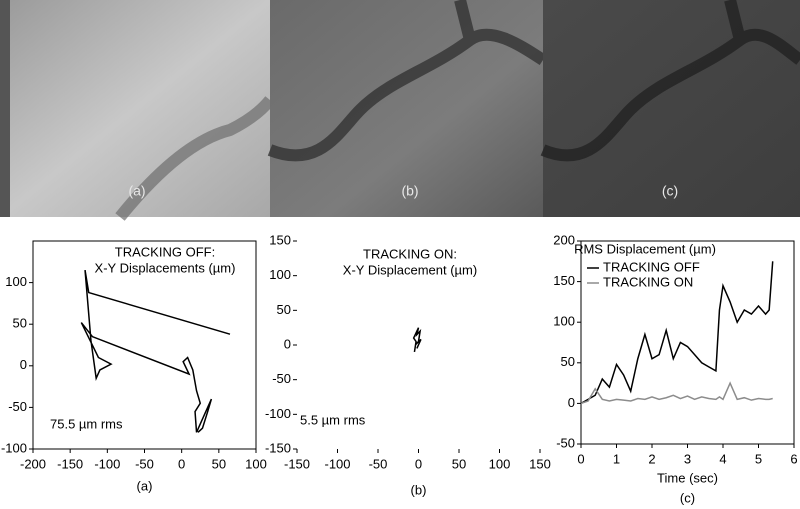  What do you see at coordinates (33, 463) in the screenshot?
I see `x-tick-label: -200` at bounding box center [33, 463].